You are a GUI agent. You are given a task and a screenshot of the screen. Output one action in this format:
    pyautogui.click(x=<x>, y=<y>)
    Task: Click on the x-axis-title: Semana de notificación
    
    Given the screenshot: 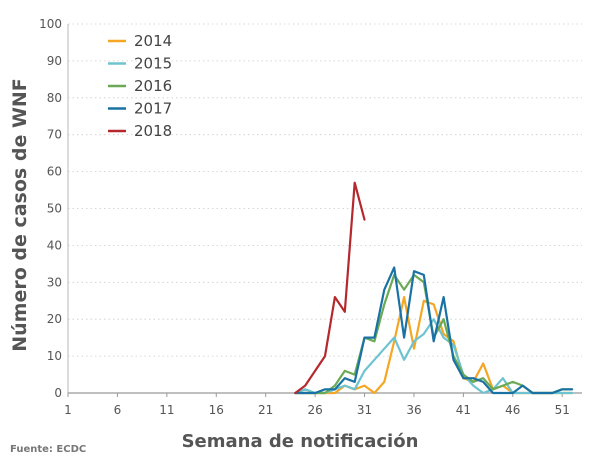 What is the action you would take?
    pyautogui.click(x=300, y=441)
    